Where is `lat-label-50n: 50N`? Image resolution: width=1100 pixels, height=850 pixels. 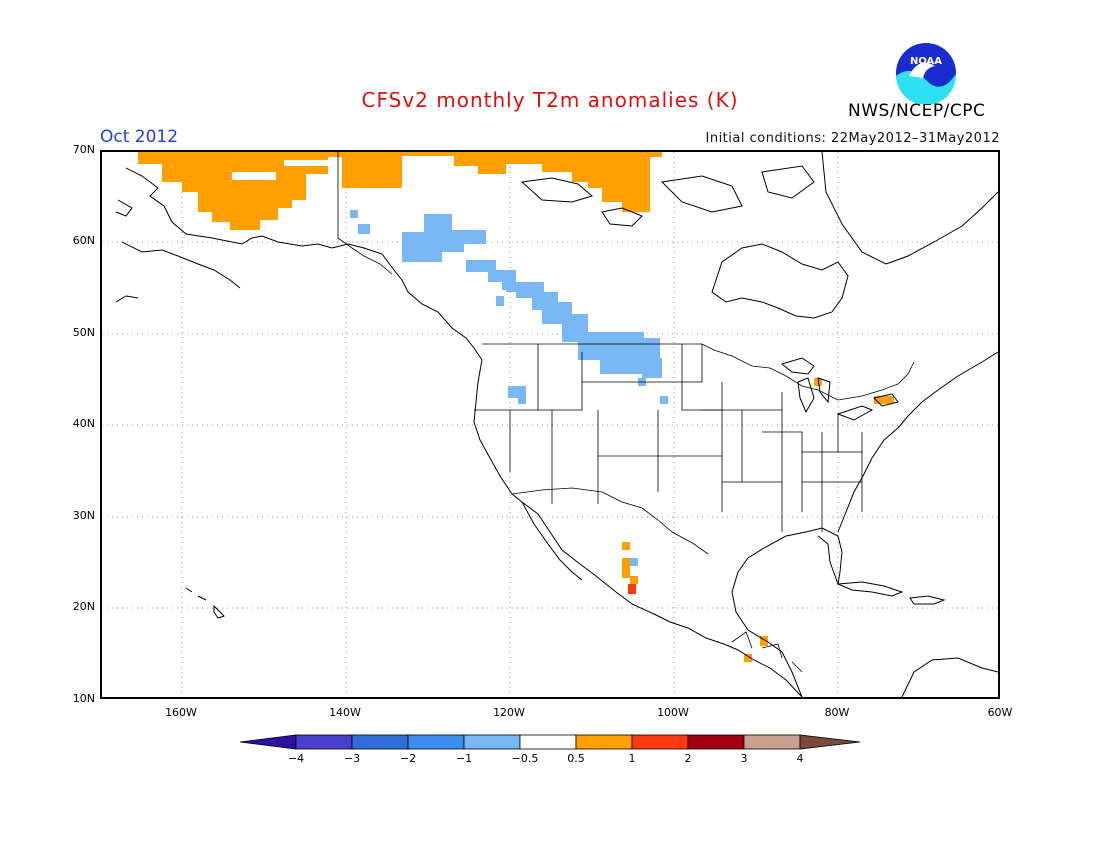 lat-label-50n: 50N is located at coordinates (83, 332).